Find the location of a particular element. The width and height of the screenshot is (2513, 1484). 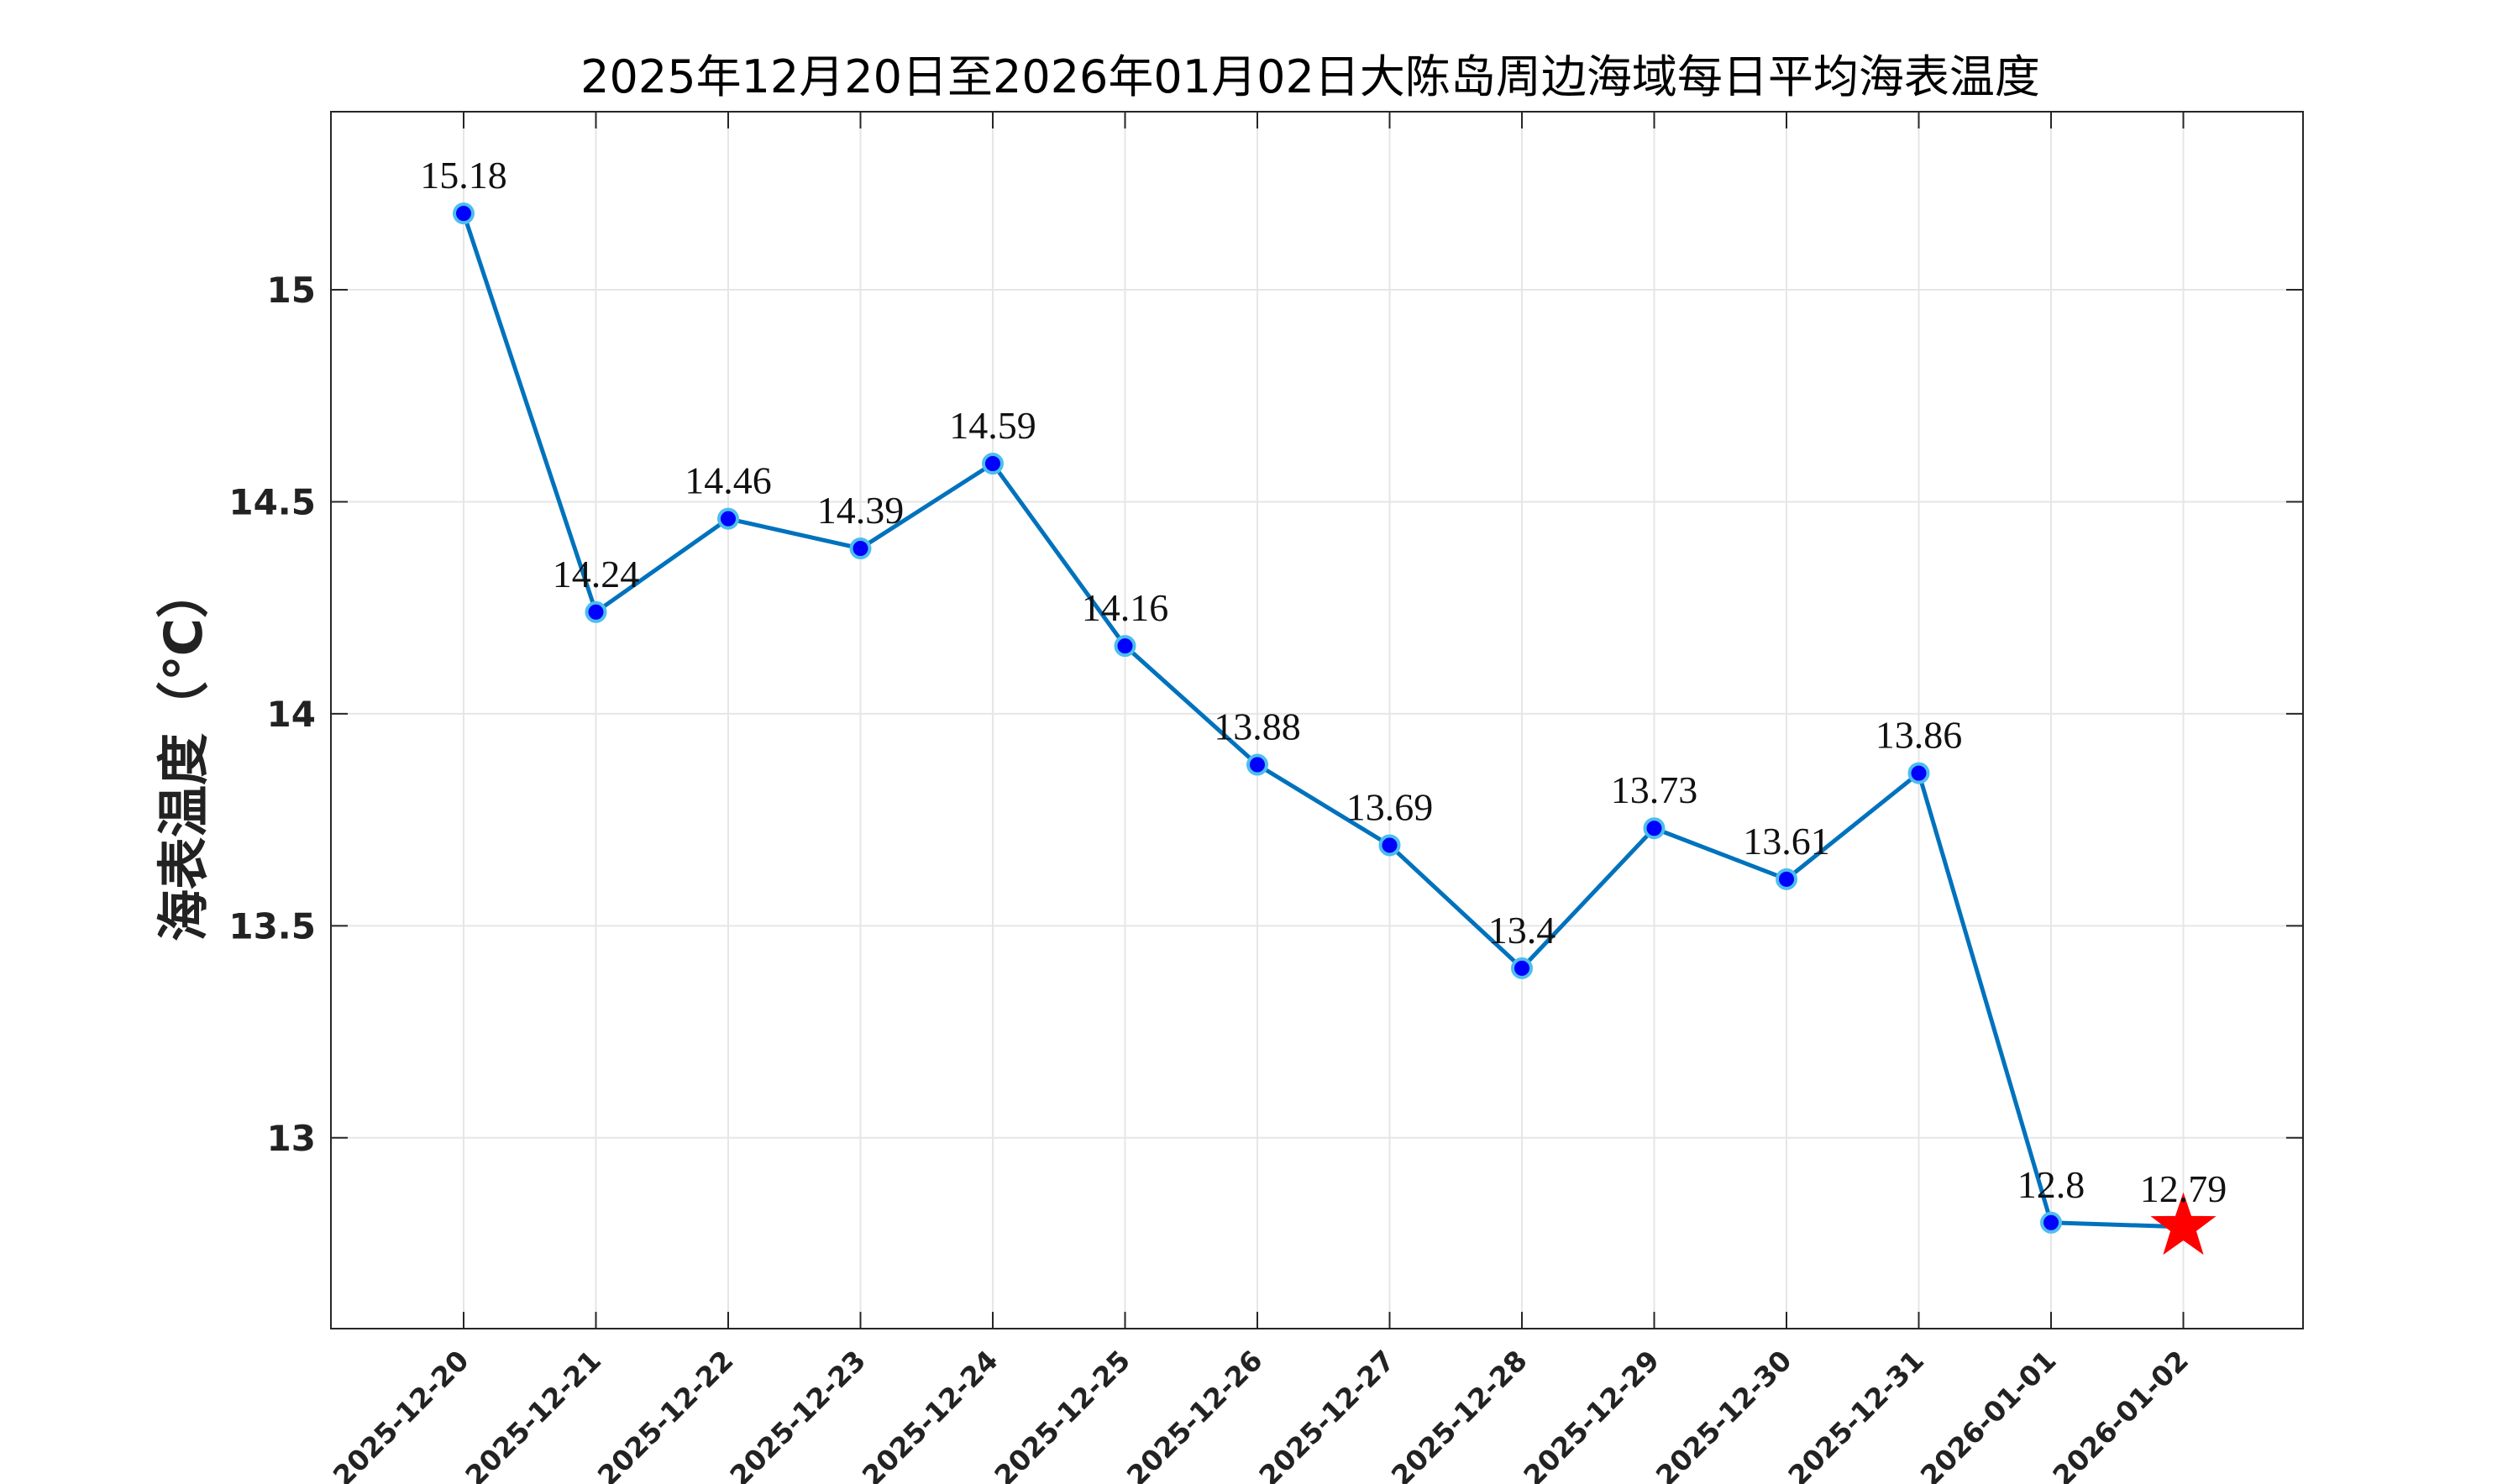

x-tick-label: 2025-12-27 is located at coordinates (1327, 1414).